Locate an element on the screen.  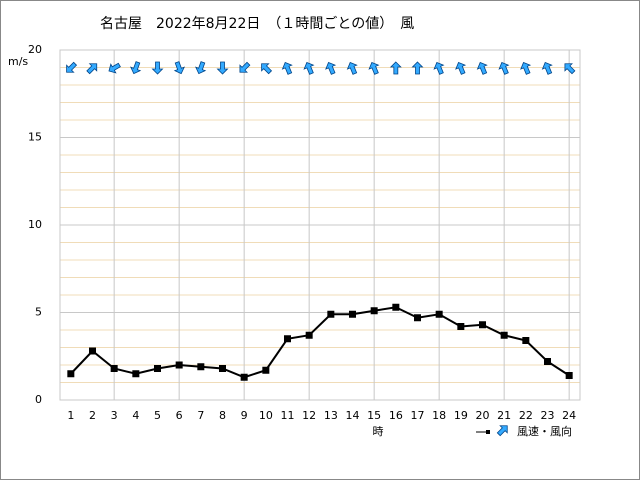
x-tick-label: 14 is located at coordinates (353, 415).